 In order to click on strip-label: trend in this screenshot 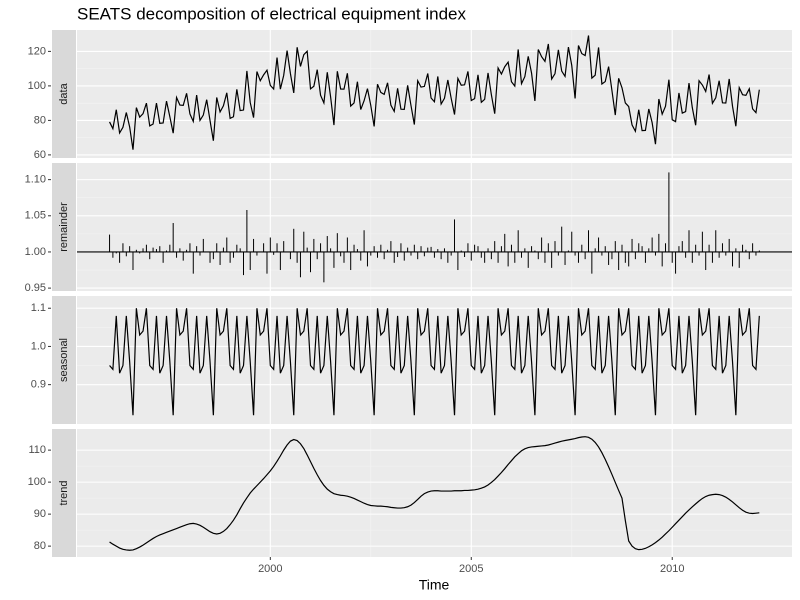, I will do `click(64, 492)`.